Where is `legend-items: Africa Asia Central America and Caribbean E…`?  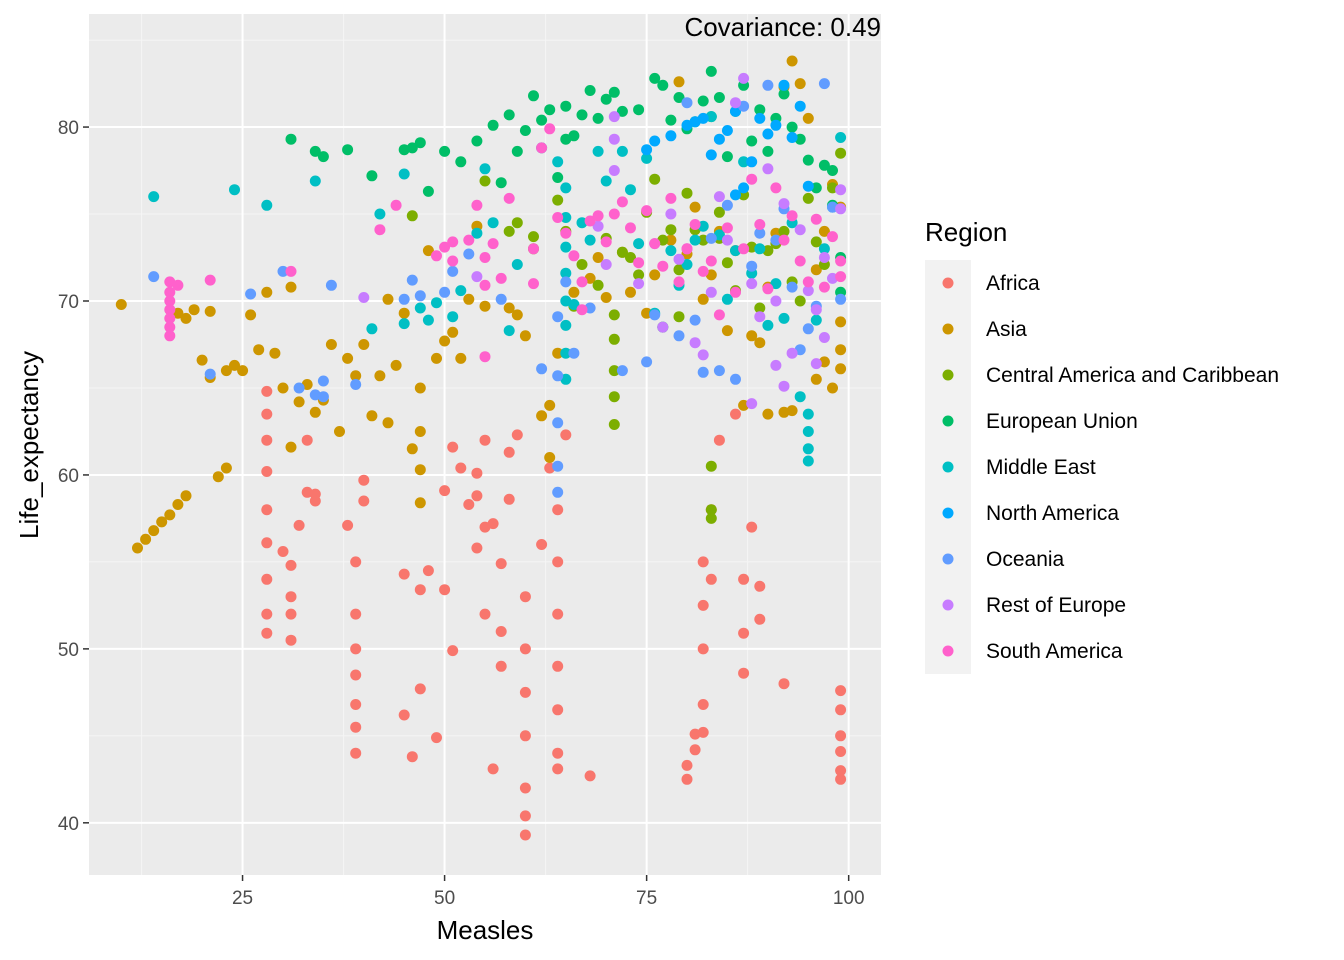
legend-items: Africa Asia Central America and Caribbean E… is located at coordinates (1110, 467).